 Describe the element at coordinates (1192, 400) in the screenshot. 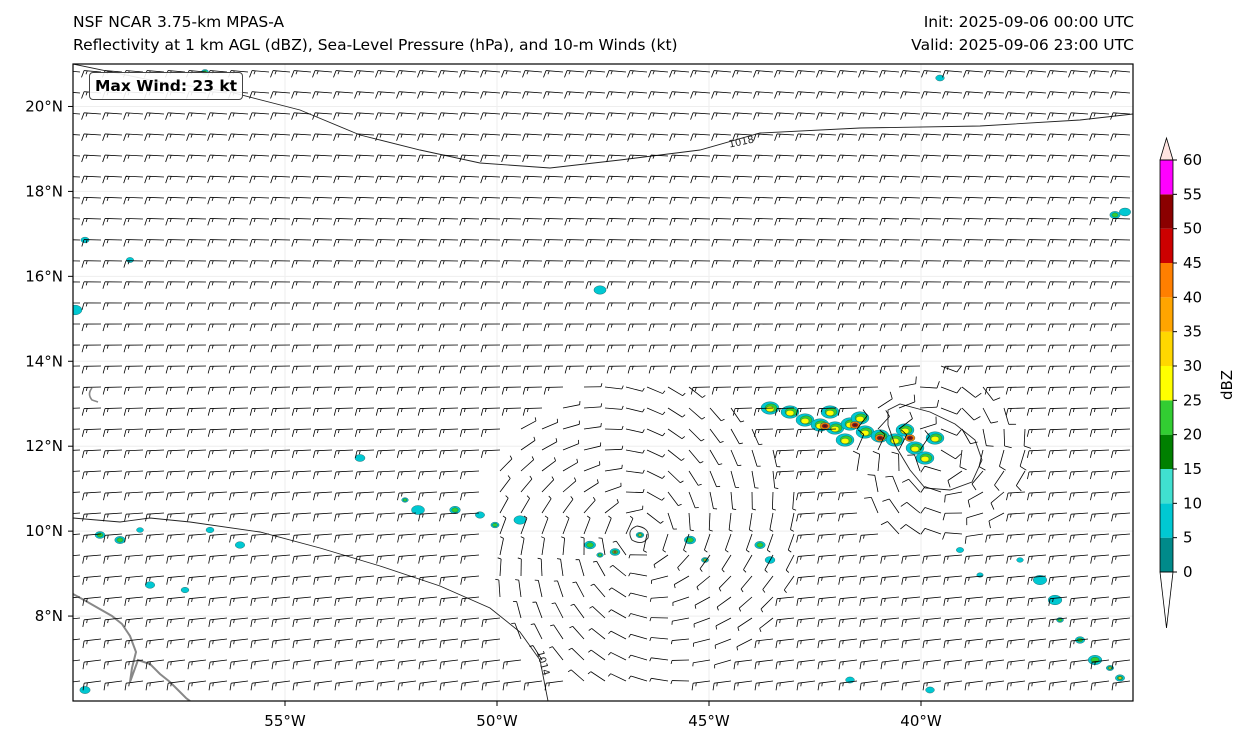

I see `colorbar-tick-label: 25` at that location.